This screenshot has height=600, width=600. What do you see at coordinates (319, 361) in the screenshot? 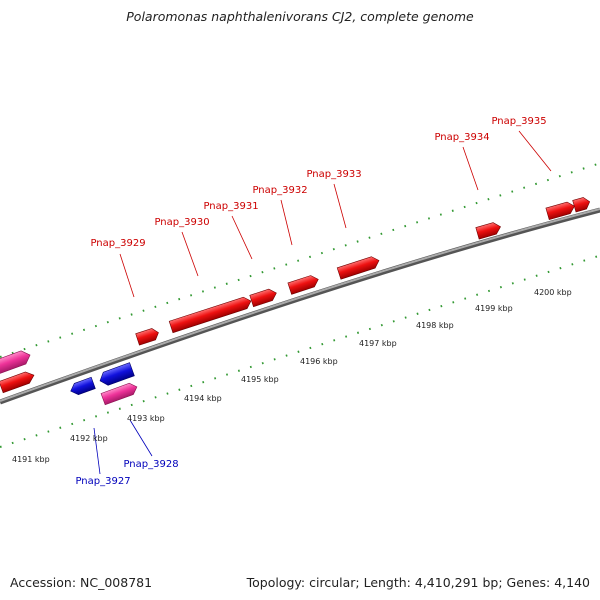
I see `kbp-label: 4196 kbp` at bounding box center [319, 361].